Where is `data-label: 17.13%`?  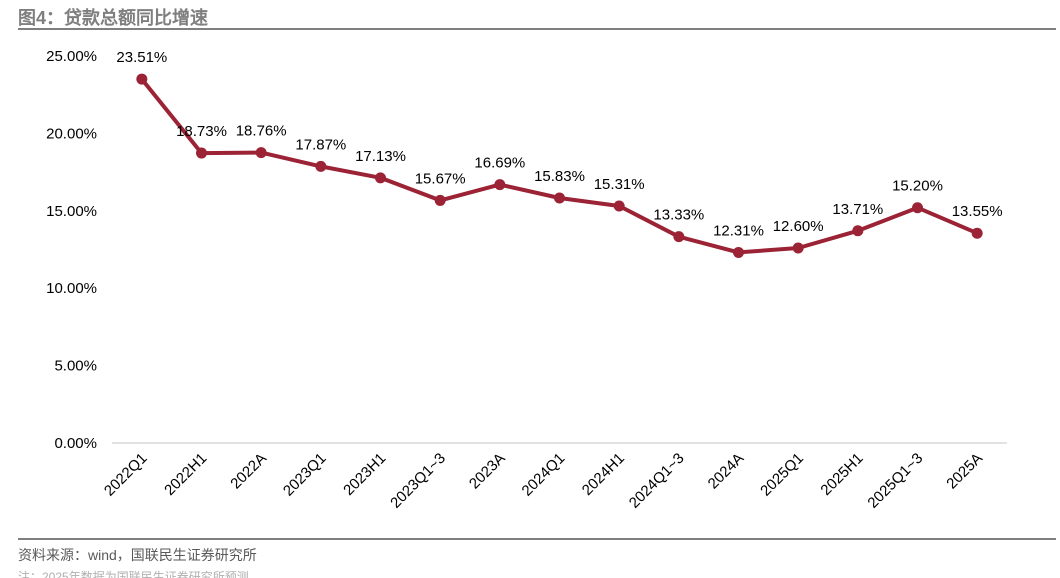 data-label: 17.13% is located at coordinates (380, 156).